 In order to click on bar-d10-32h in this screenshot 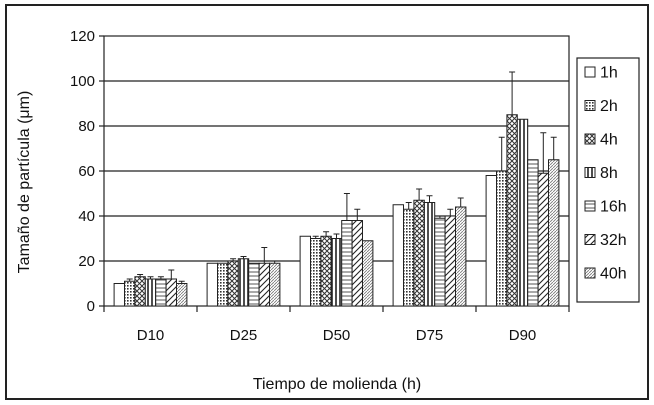, I will do `click(171, 292)`.